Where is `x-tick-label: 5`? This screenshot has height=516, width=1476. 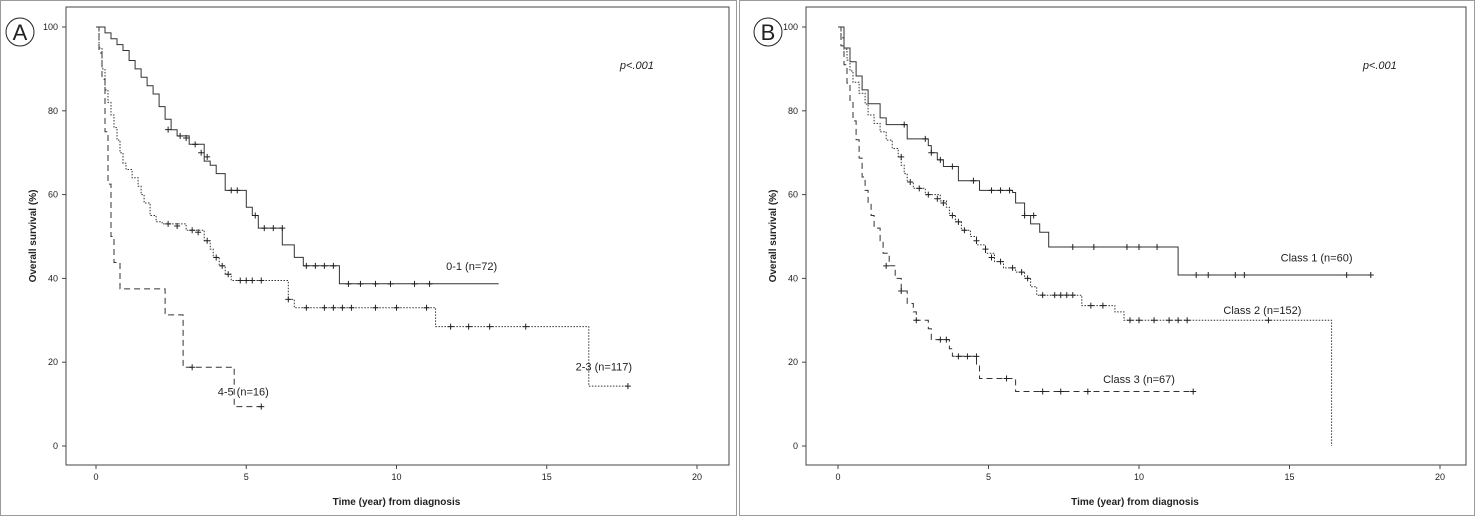
x-tick-label: 5 is located at coordinates (988, 477).